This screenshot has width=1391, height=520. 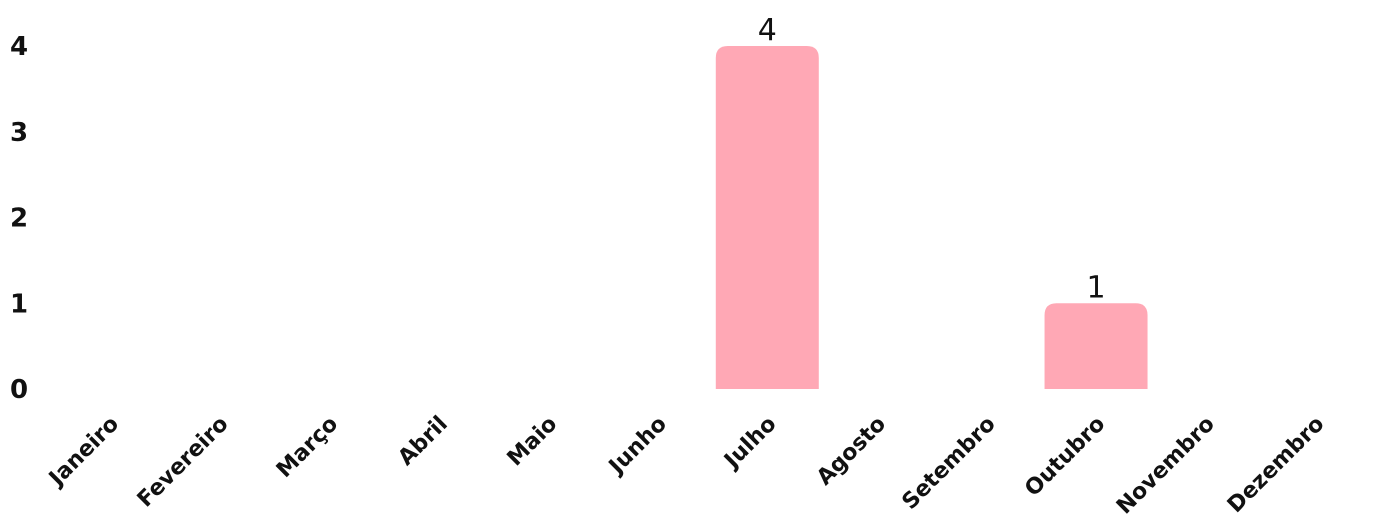 I want to click on y-axis: 0 1 2 3 4, so click(x=19, y=218).